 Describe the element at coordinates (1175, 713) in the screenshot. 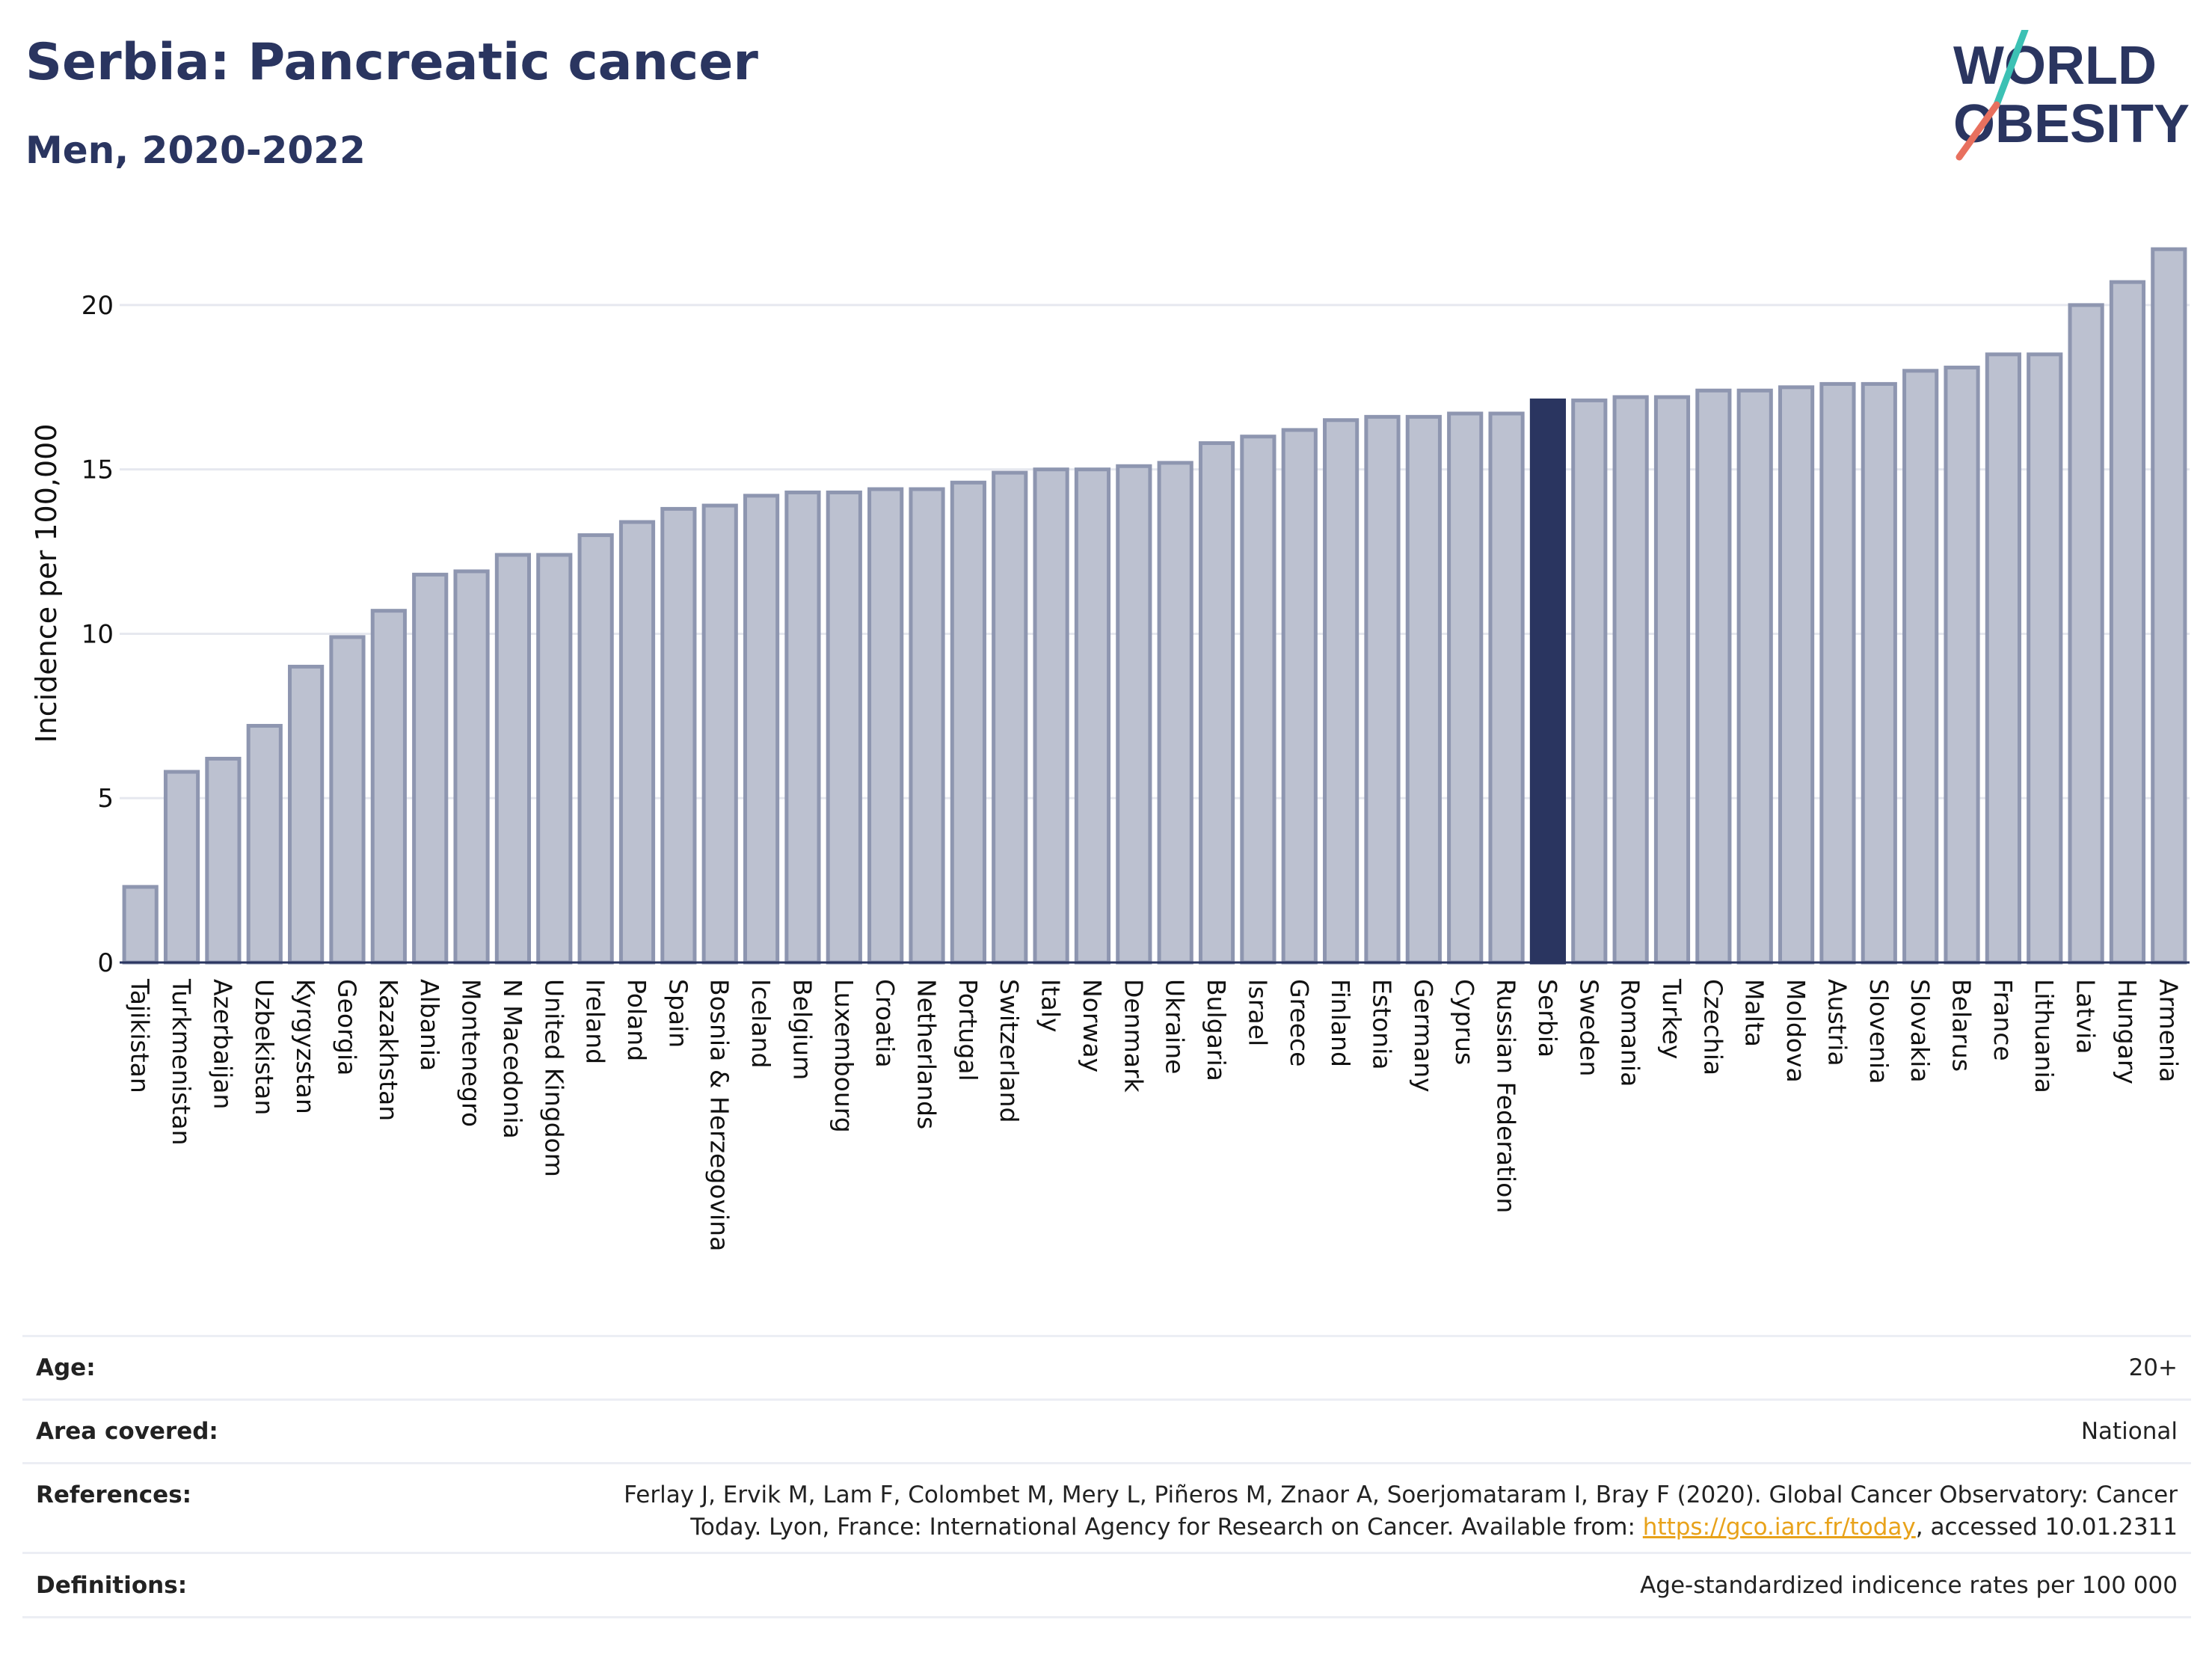

I see `bar-ukraine` at that location.